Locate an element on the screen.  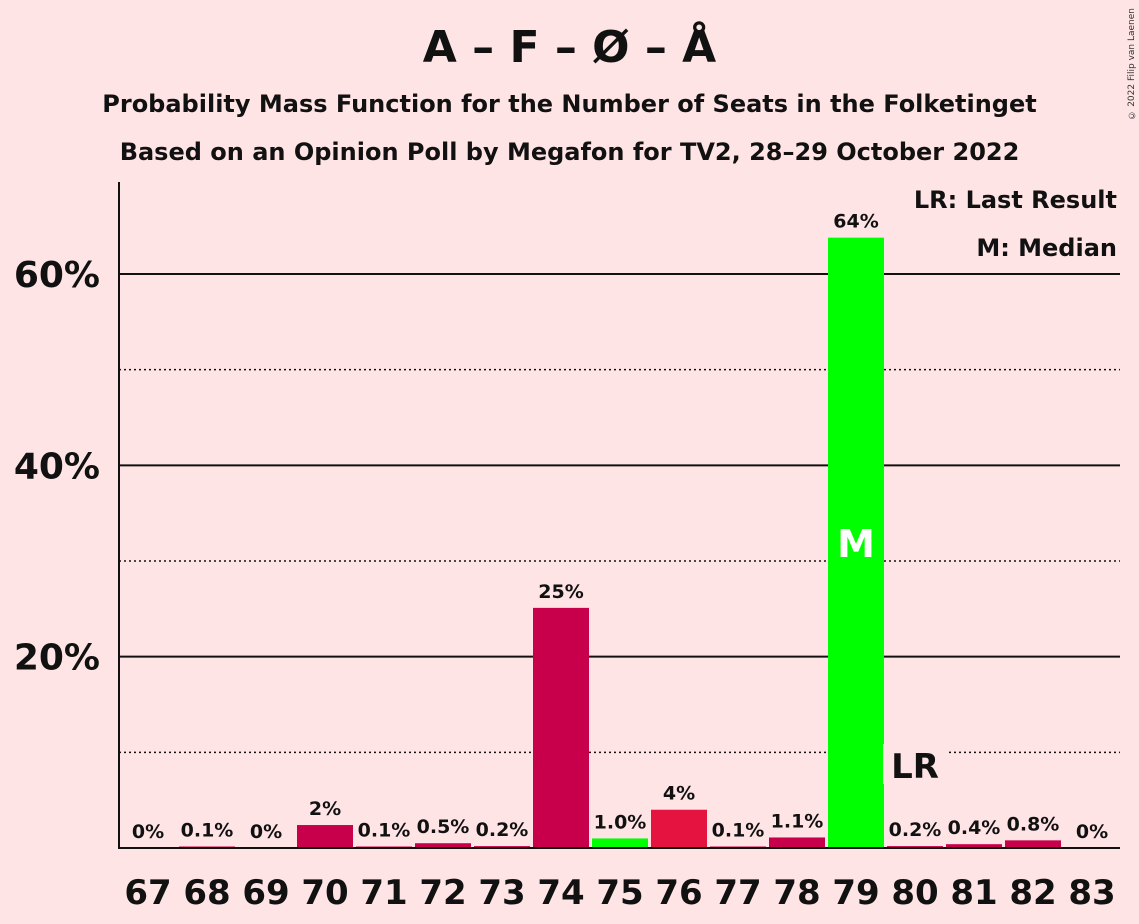
y-tick-label: 60% is located at coordinates (57, 275).